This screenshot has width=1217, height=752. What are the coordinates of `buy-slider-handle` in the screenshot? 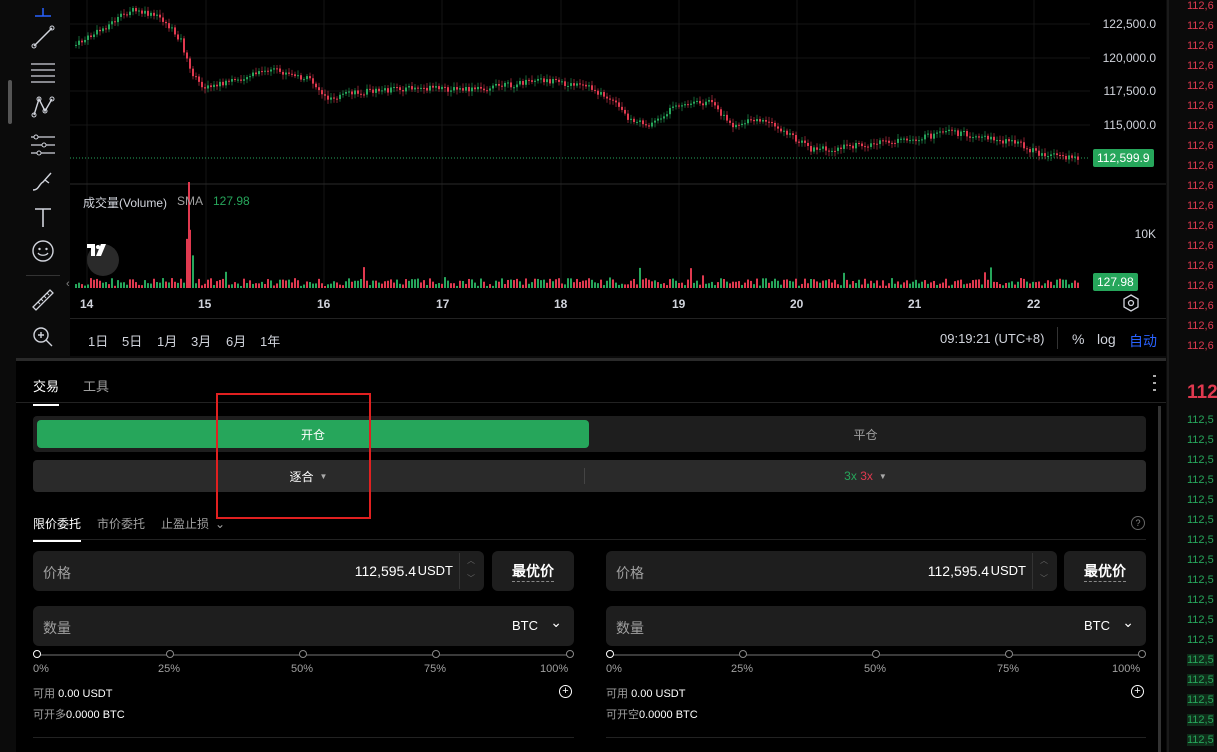 It's located at (37, 654).